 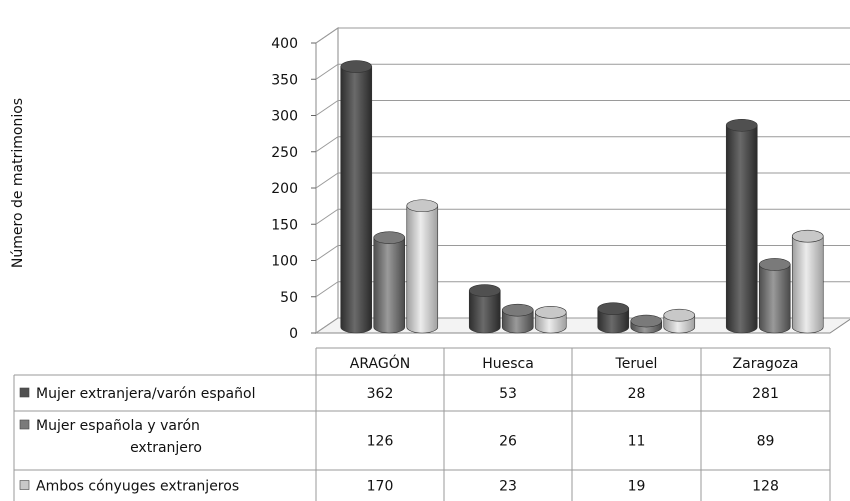 I want to click on table-cell-value: 281, so click(x=765, y=394).